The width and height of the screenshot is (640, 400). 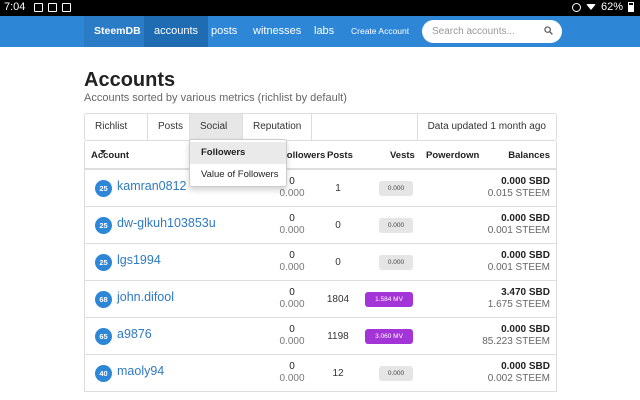 What do you see at coordinates (338, 299) in the screenshot?
I see `posts-count: 1804` at bounding box center [338, 299].